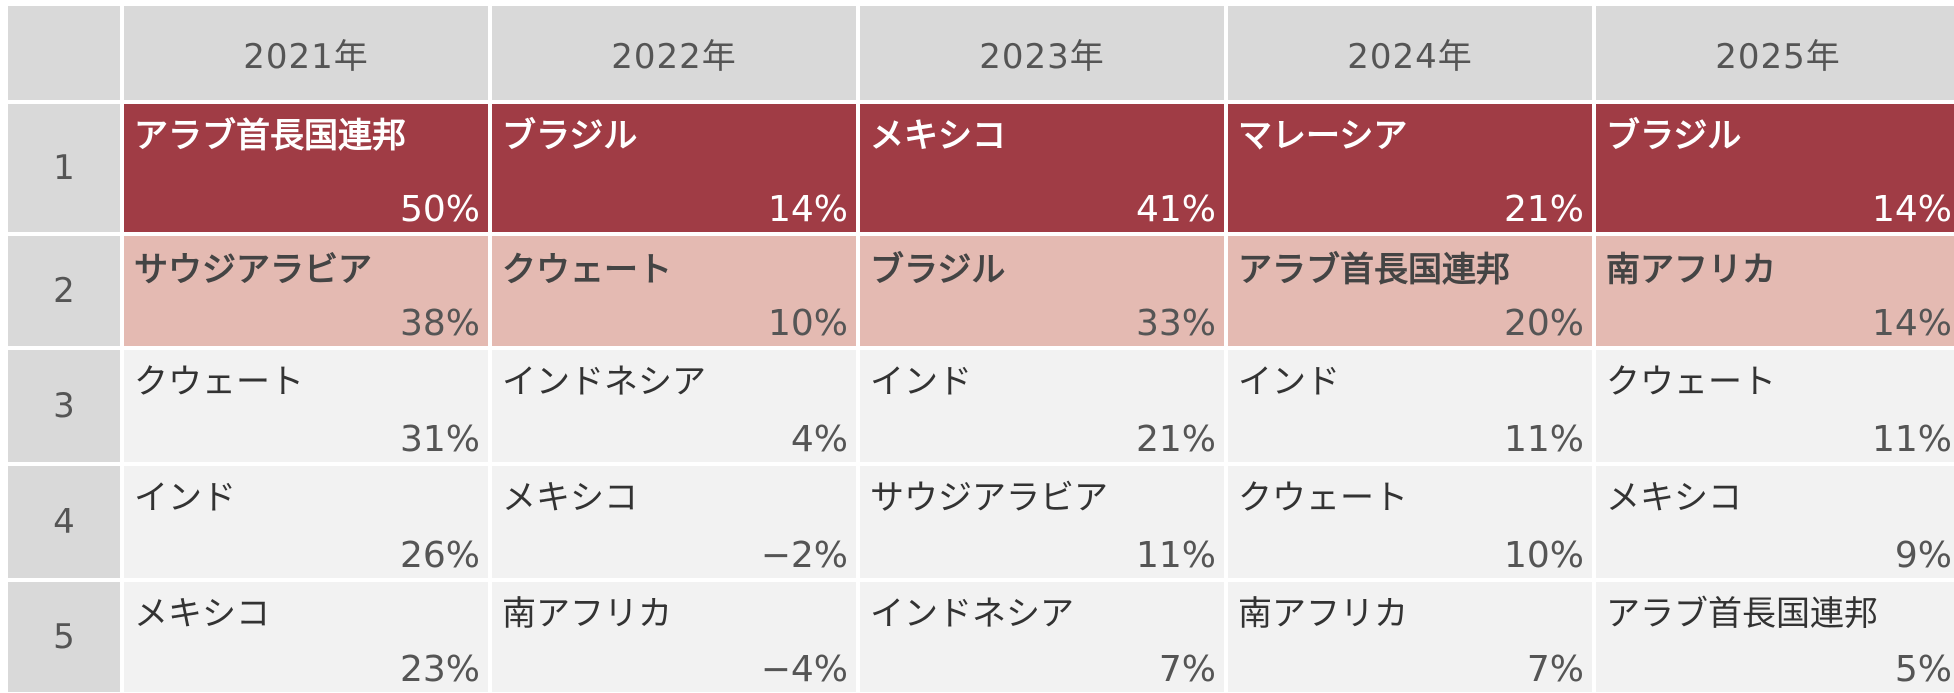 The width and height of the screenshot is (1954, 693). What do you see at coordinates (1923, 555) in the screenshot?
I see `growth-value: 9%` at bounding box center [1923, 555].